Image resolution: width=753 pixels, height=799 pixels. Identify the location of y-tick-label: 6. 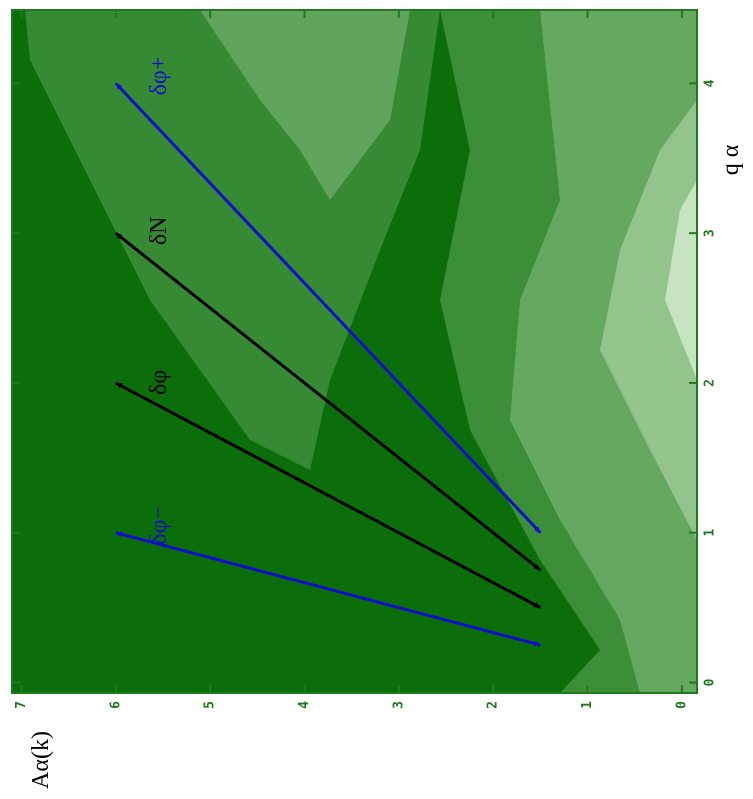
(115, 705).